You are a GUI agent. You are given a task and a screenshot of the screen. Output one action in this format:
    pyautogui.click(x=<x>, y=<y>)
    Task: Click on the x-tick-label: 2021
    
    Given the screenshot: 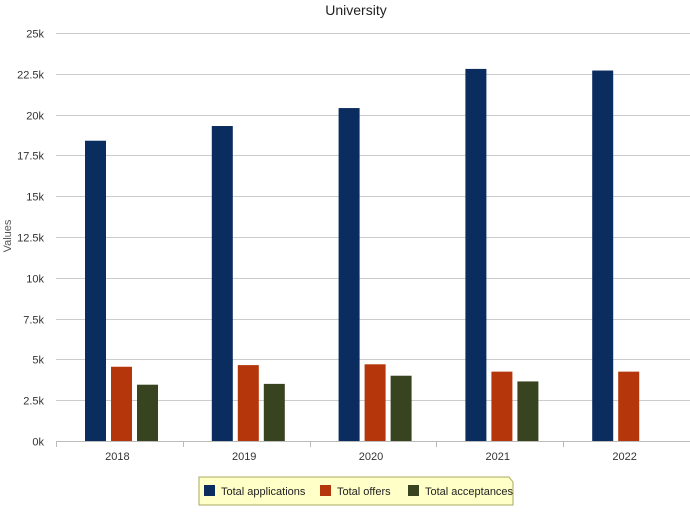 What is the action you would take?
    pyautogui.click(x=498, y=457)
    